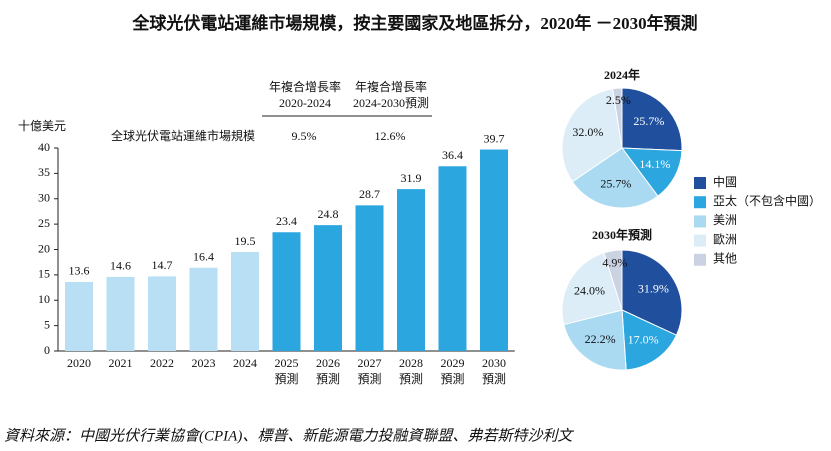 The image size is (831, 451). Describe the element at coordinates (162, 363) in the screenshot. I see `x-tick-label: 2022` at that location.